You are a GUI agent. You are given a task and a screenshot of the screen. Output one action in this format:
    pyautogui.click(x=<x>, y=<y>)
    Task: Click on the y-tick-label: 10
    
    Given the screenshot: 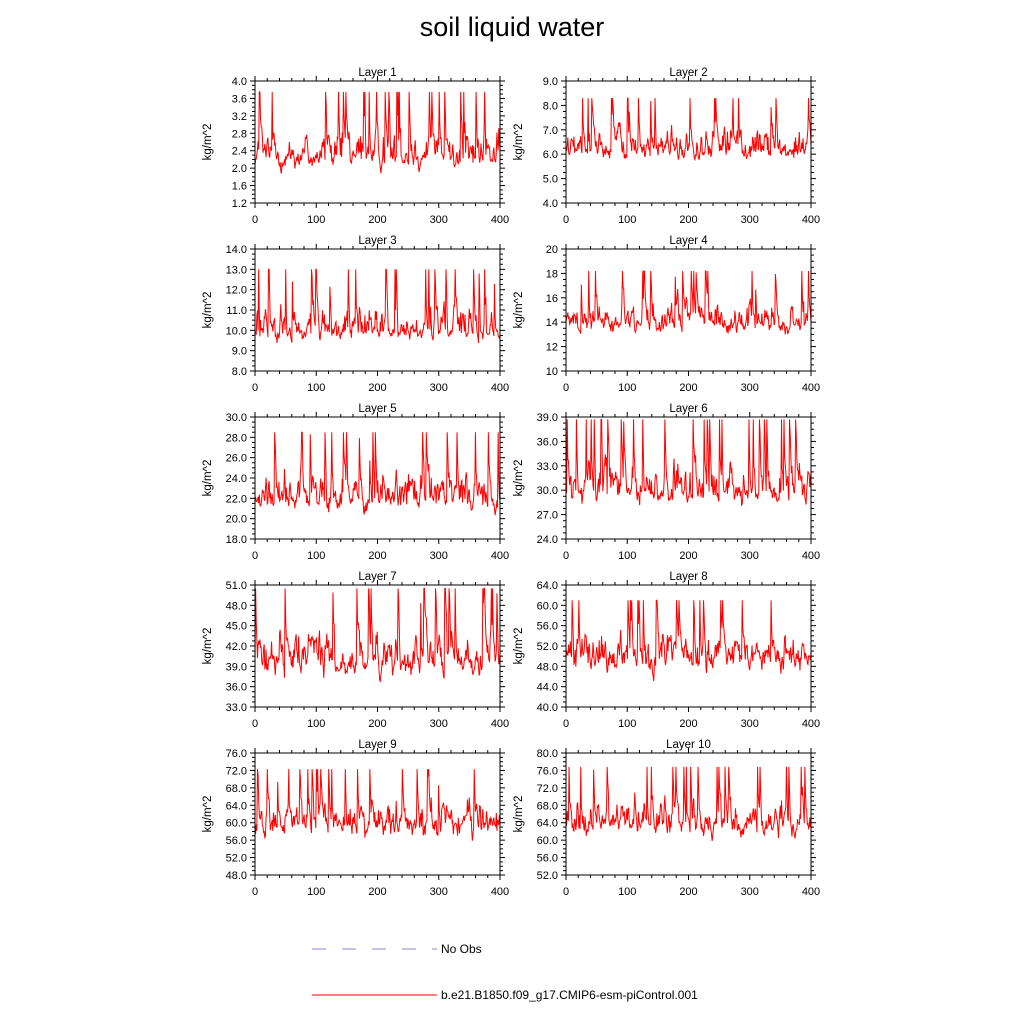 What is the action you would take?
    pyautogui.click(x=552, y=372)
    